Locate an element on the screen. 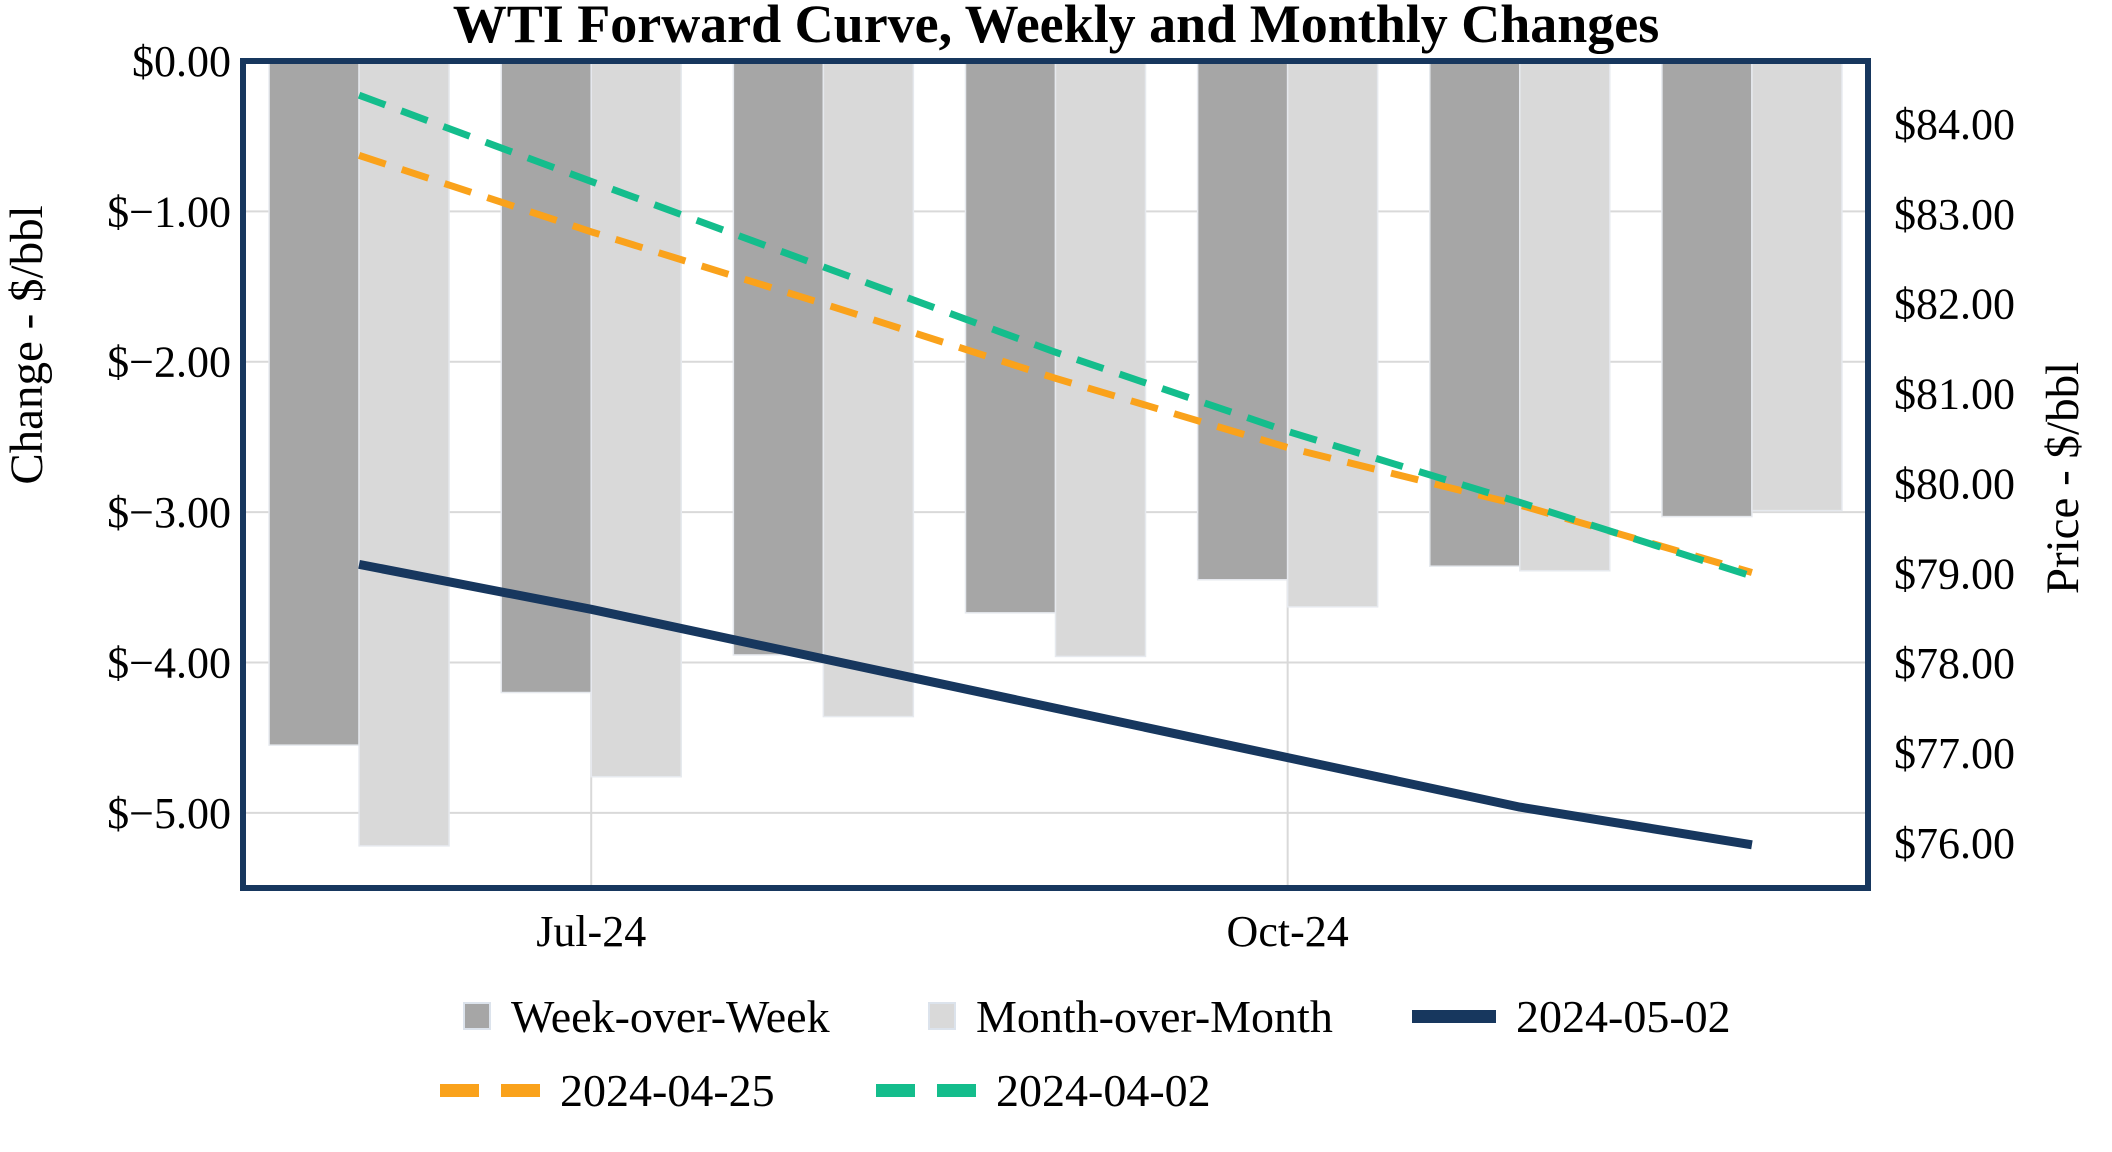 The height and width of the screenshot is (1152, 2112). svg-text: $−1.00 is located at coordinates (169, 211).